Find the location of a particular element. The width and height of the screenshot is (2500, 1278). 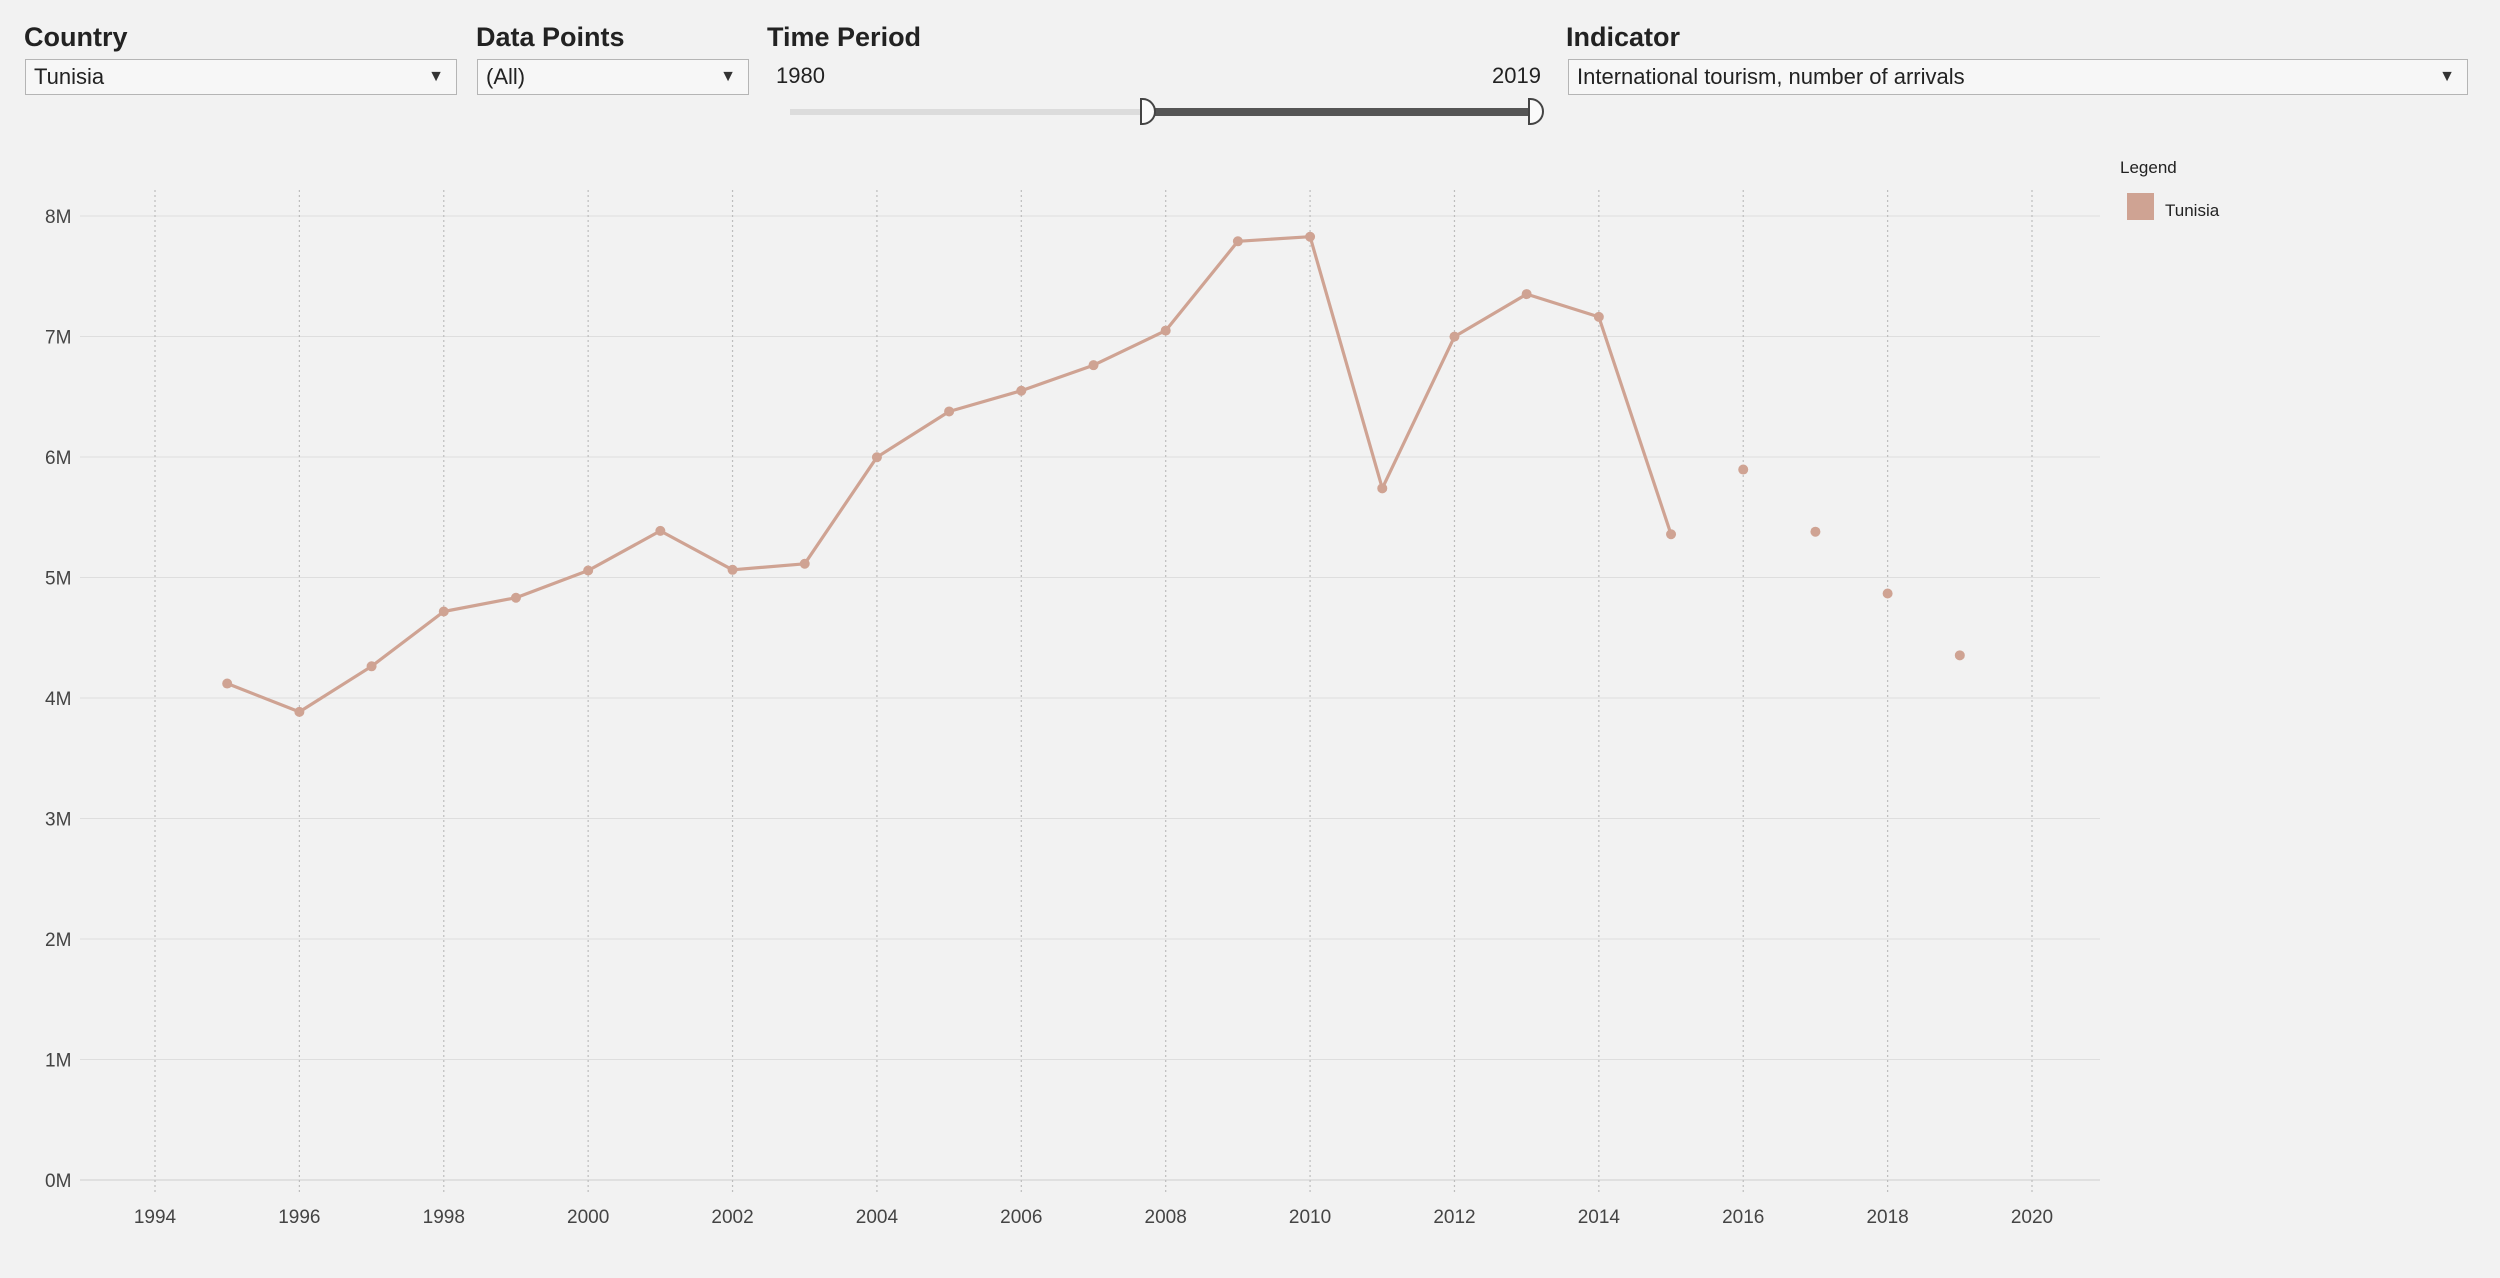

x-tick-label: 2014 is located at coordinates (1599, 1217).